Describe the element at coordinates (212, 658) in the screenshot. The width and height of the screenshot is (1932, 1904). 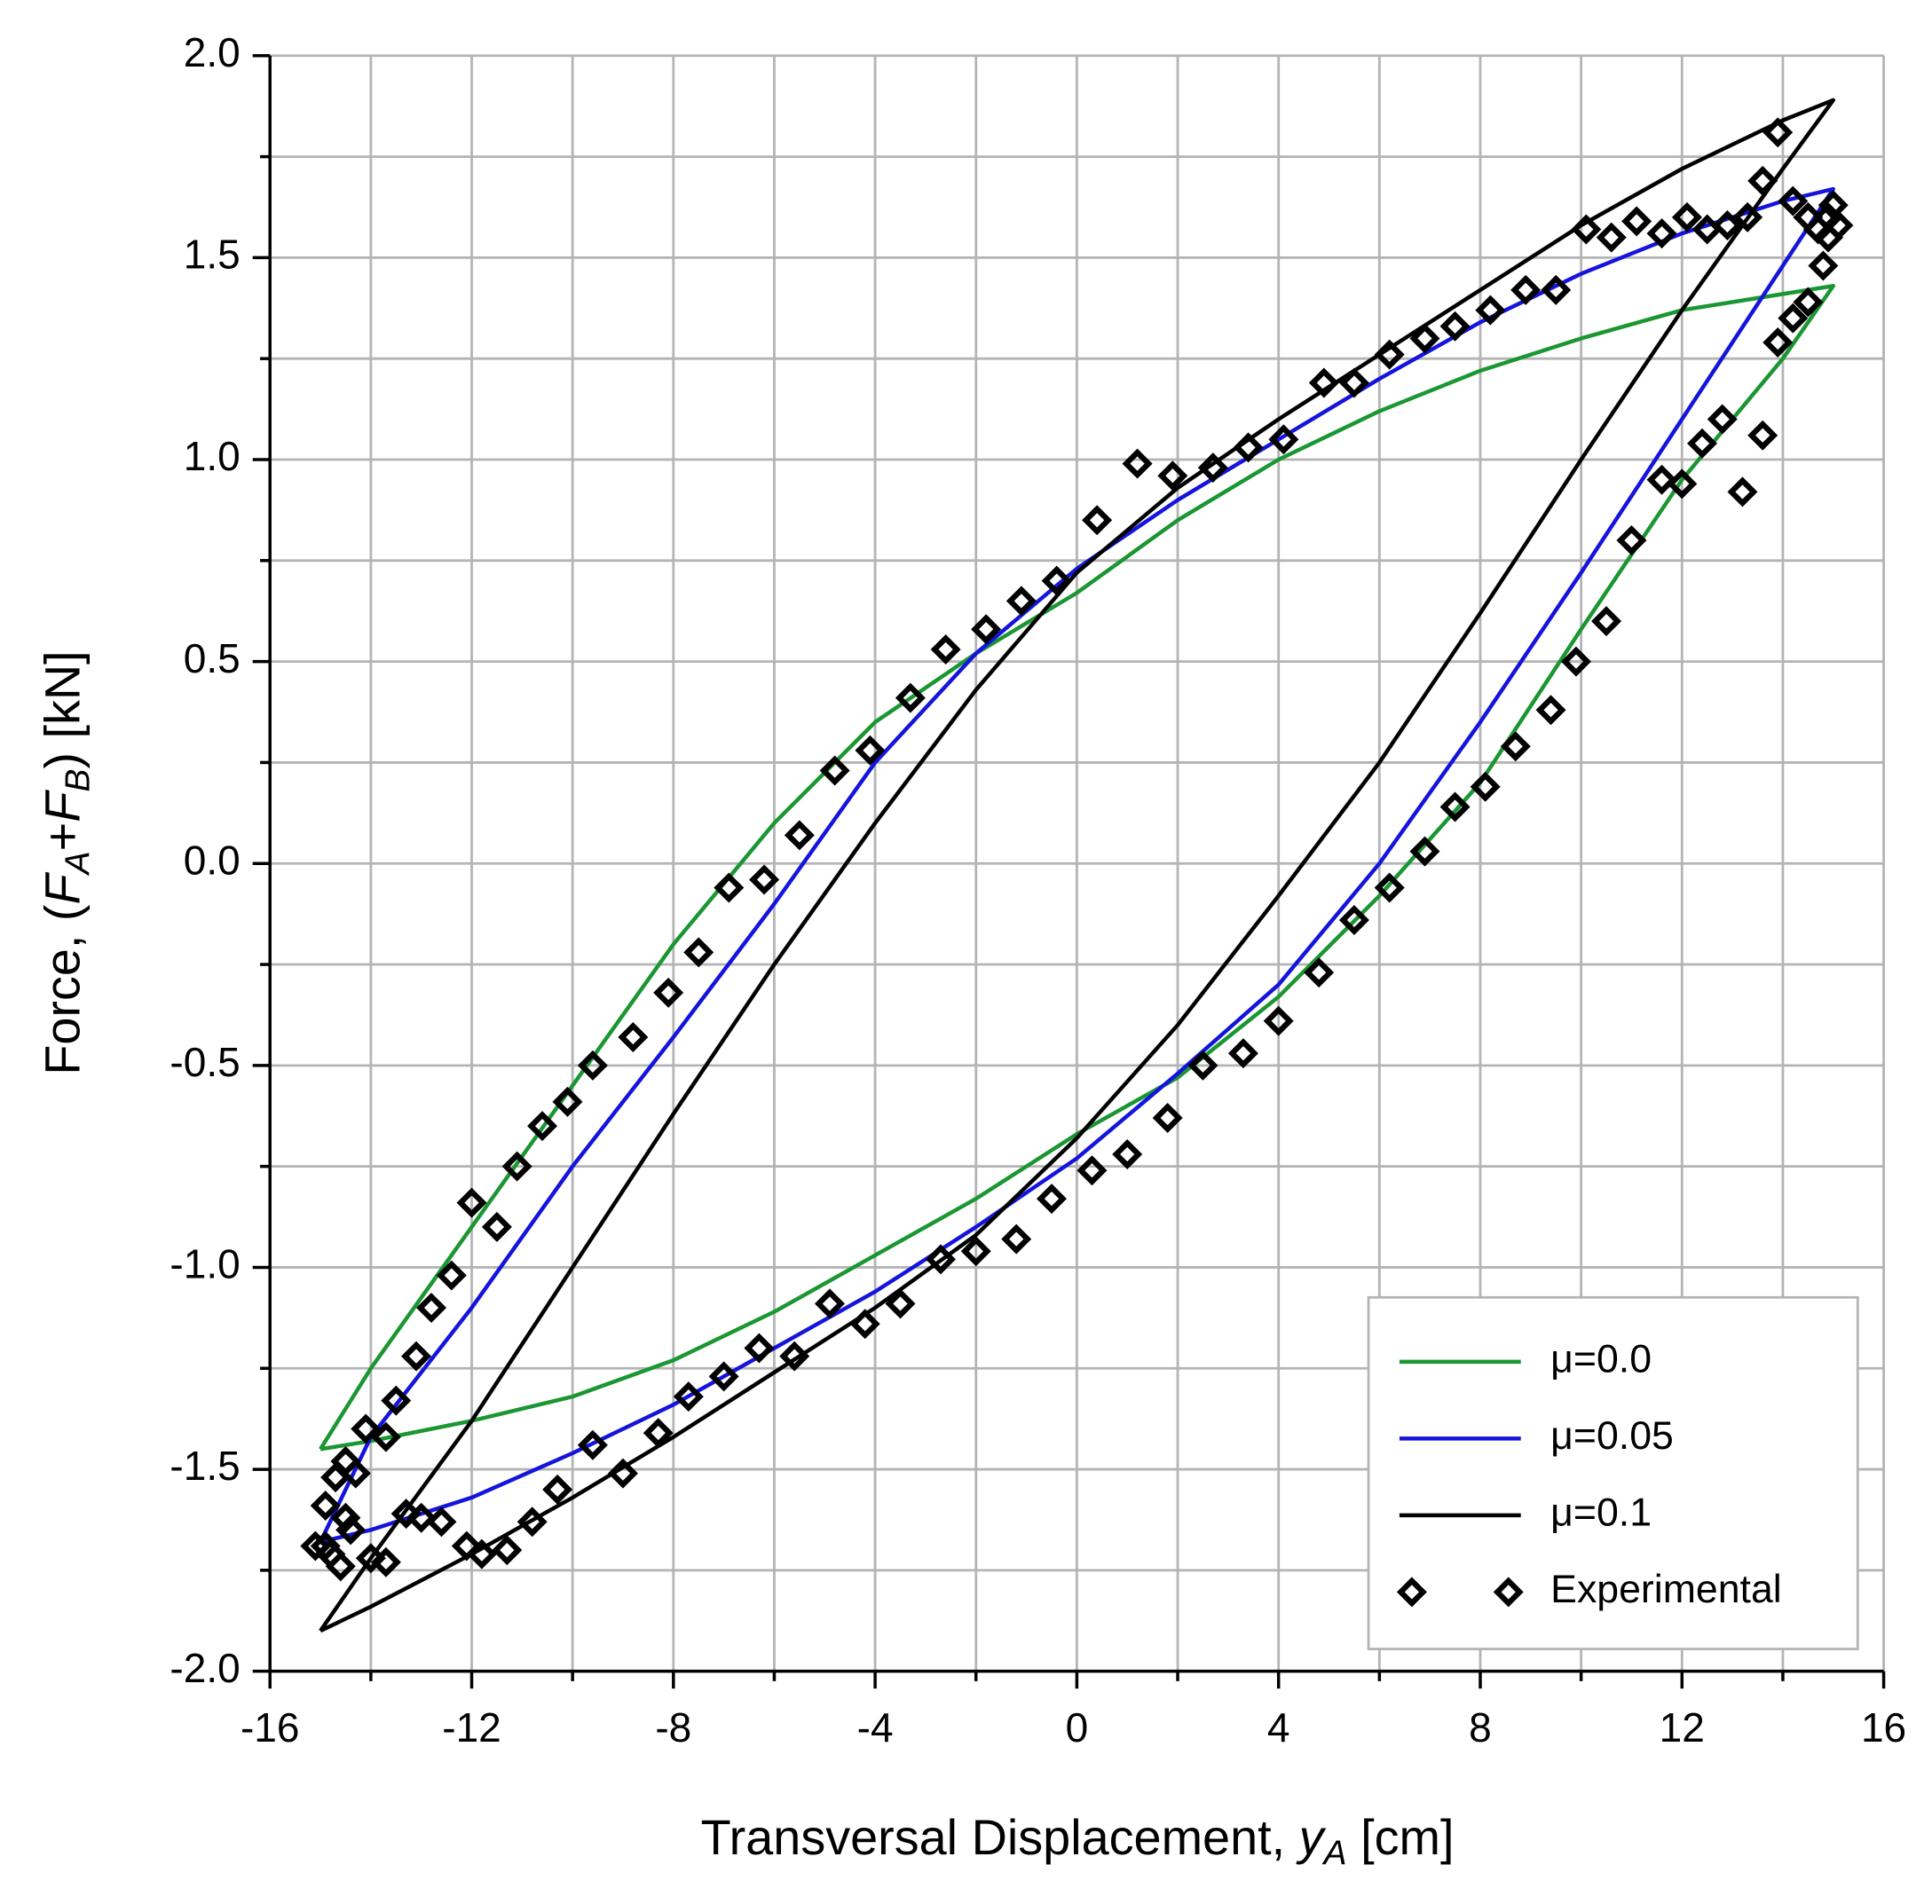
I see `y-tick-label: 0.5` at that location.